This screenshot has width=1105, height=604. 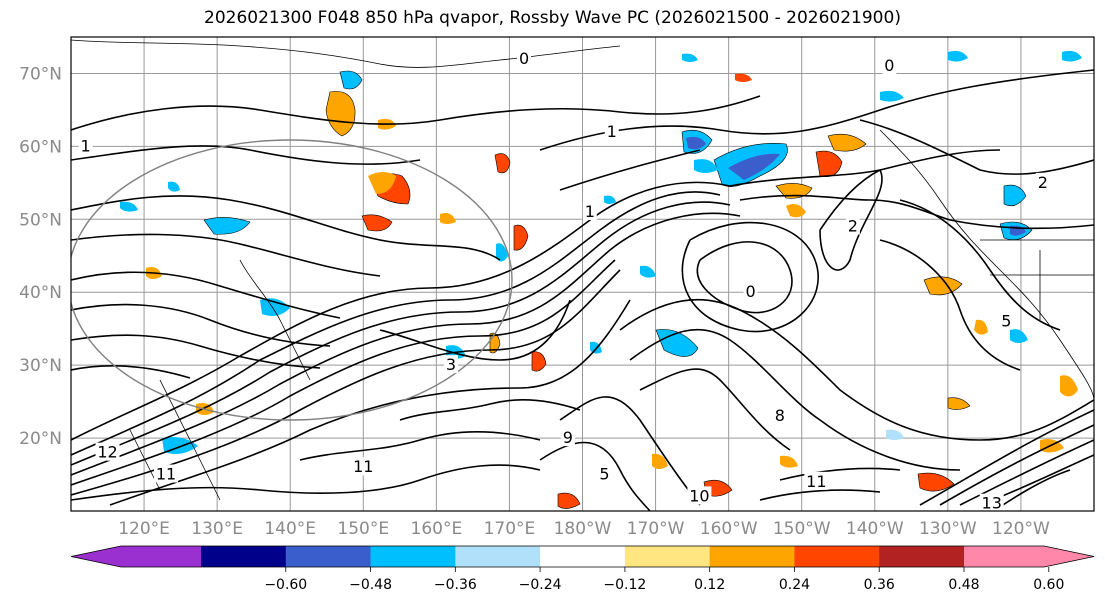 What do you see at coordinates (1048, 585) in the screenshot?
I see `colorbar-tick-label: 0.60` at bounding box center [1048, 585].